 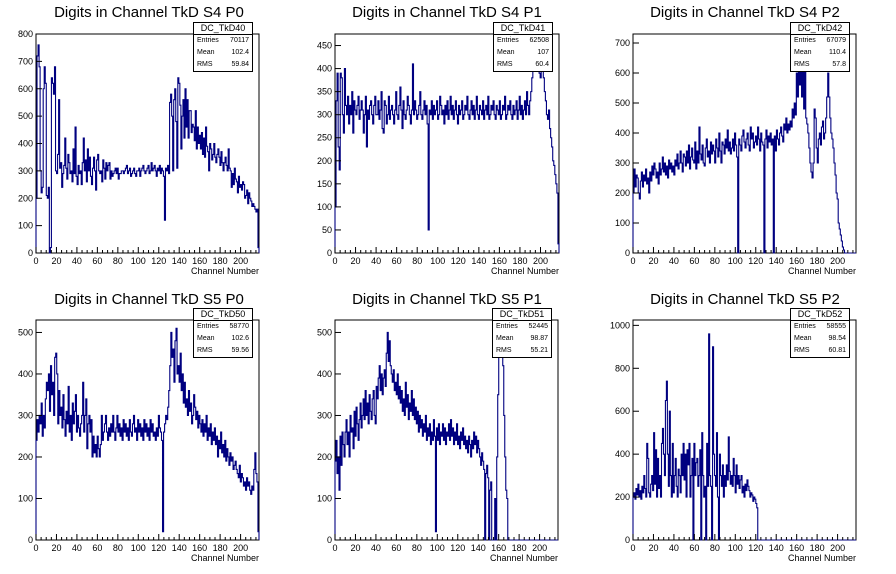 I want to click on y-tick-label: 450, so click(x=324, y=46).